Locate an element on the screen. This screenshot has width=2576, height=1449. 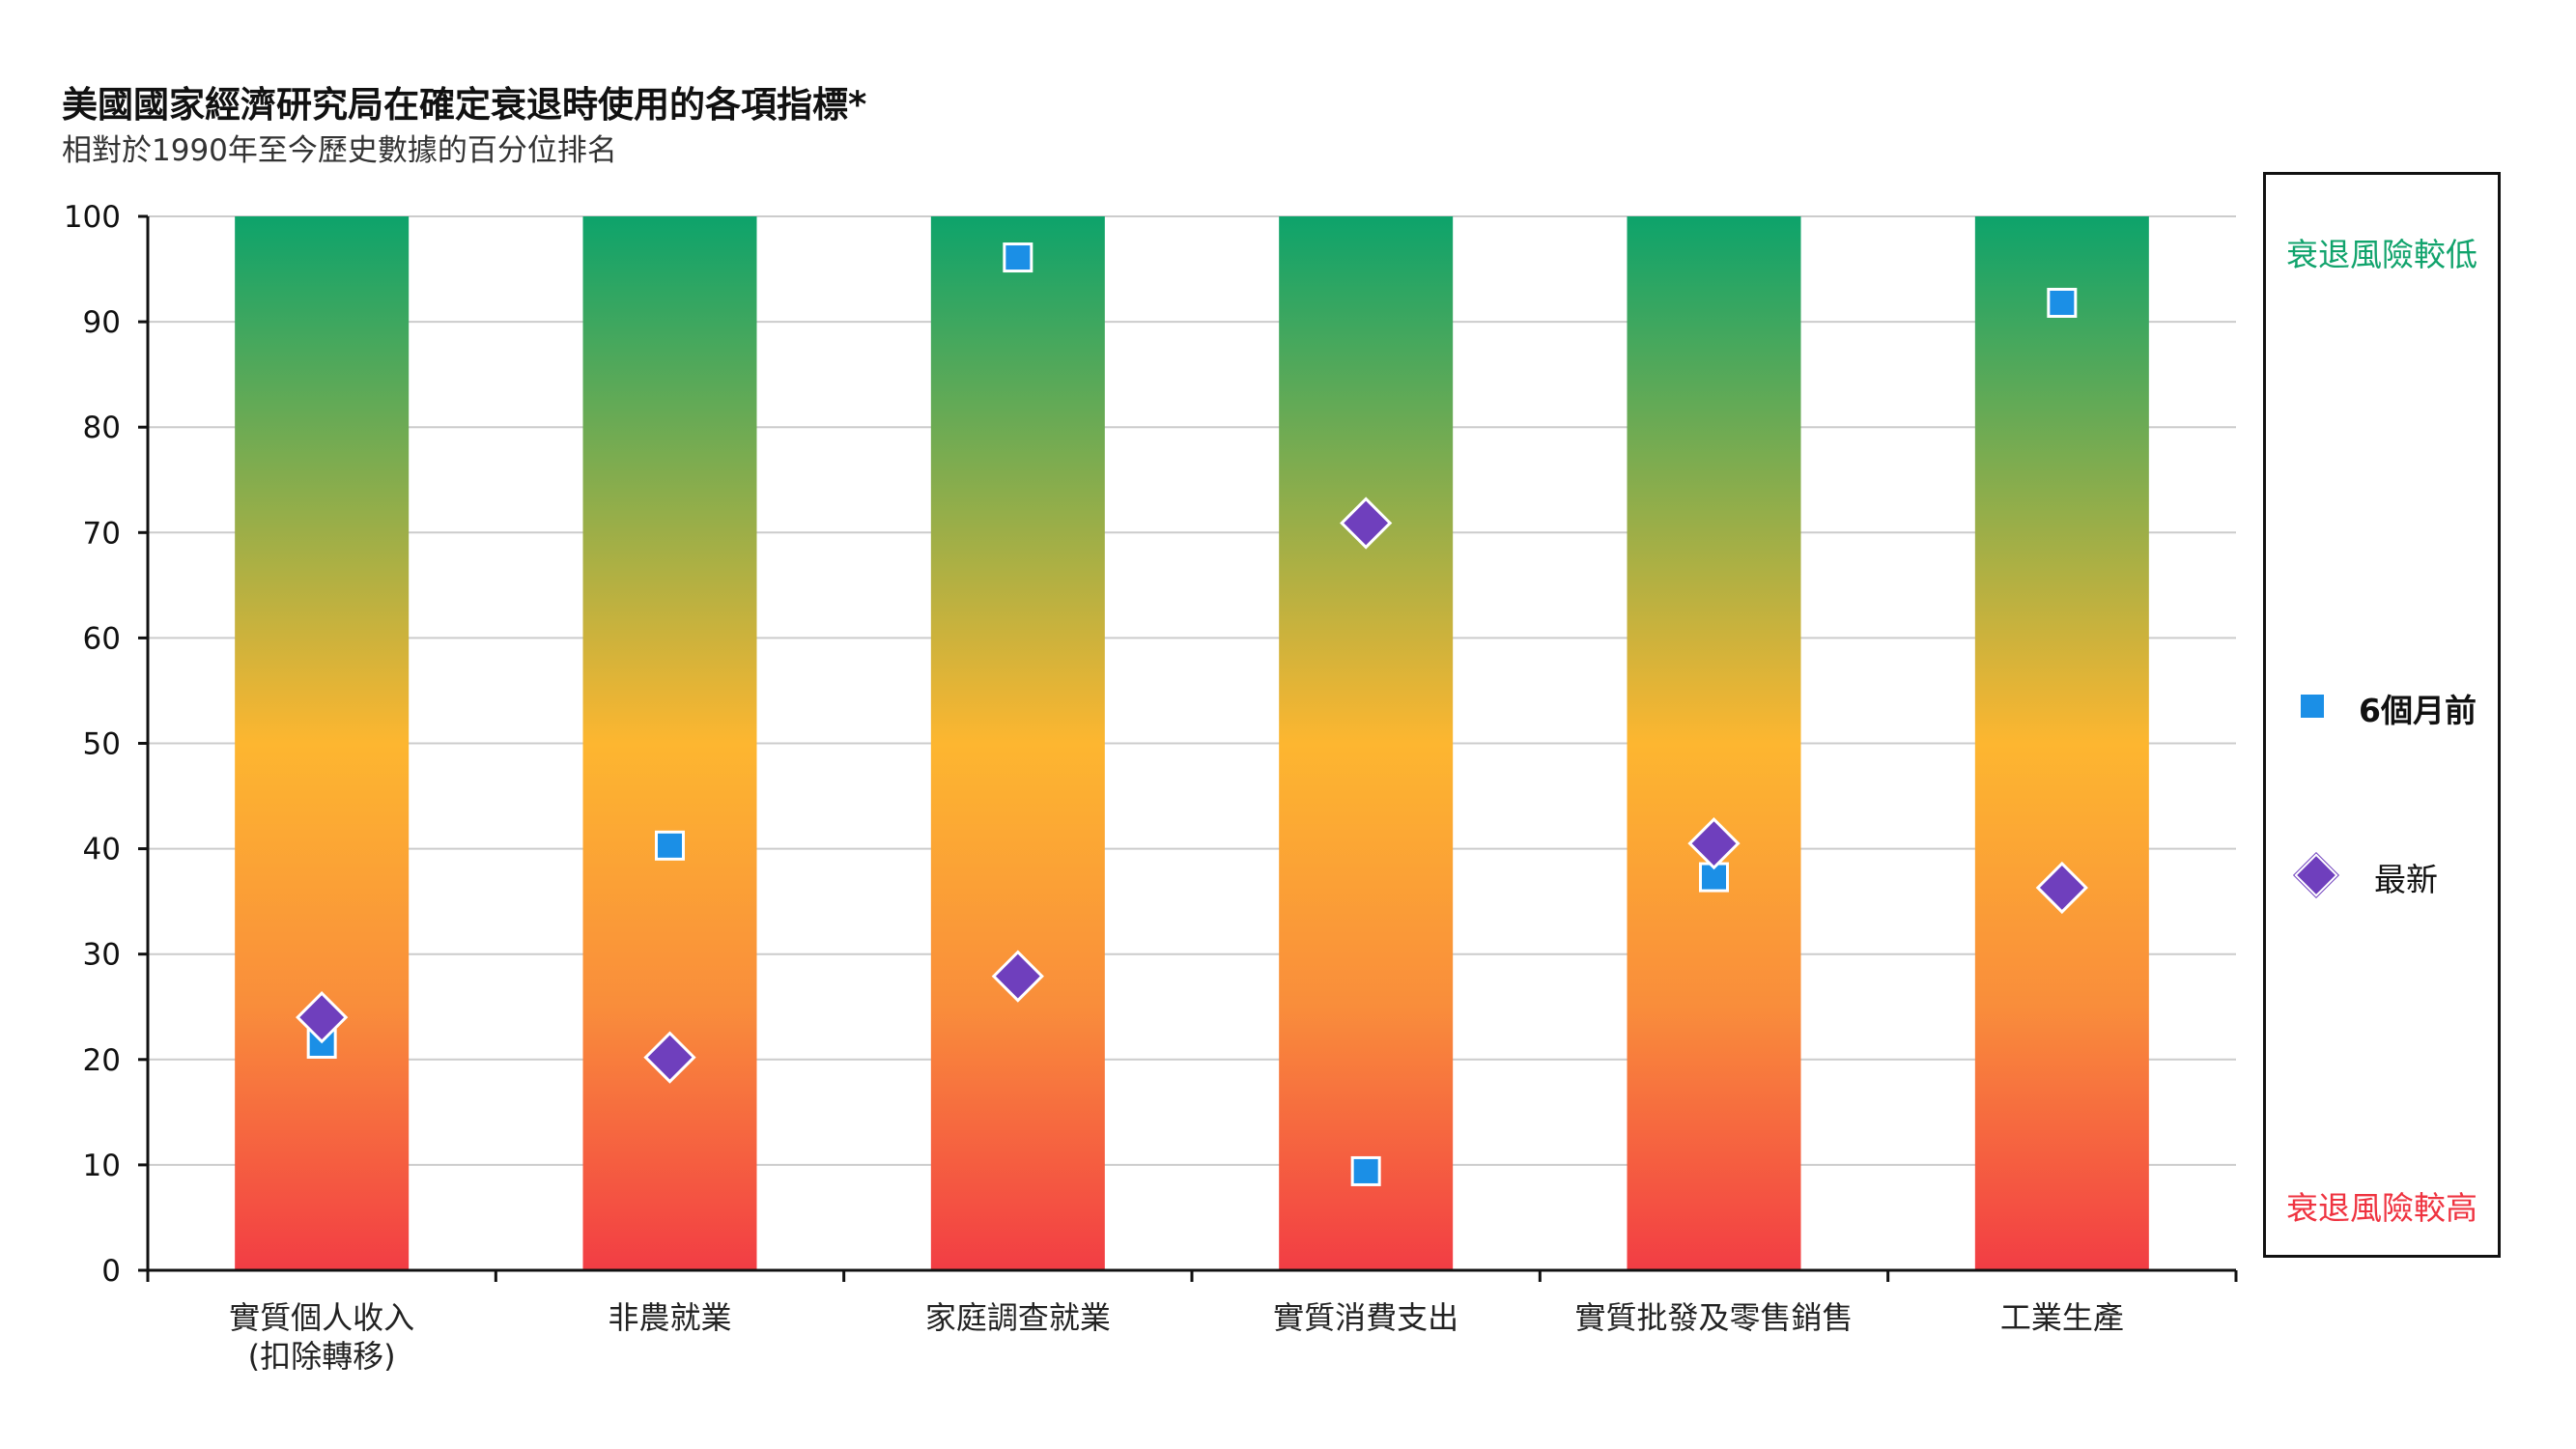
y-tick-label: 70 is located at coordinates (102, 533).